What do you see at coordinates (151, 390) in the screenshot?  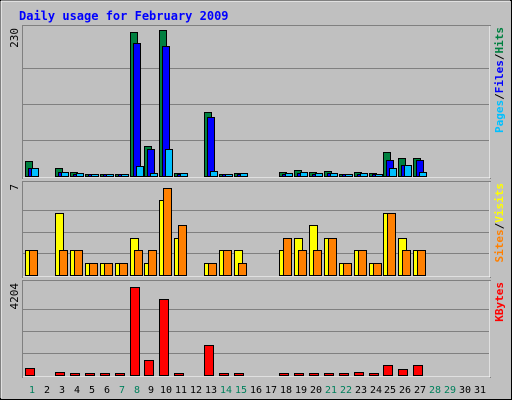 I see `x-tick-label: 9` at bounding box center [151, 390].